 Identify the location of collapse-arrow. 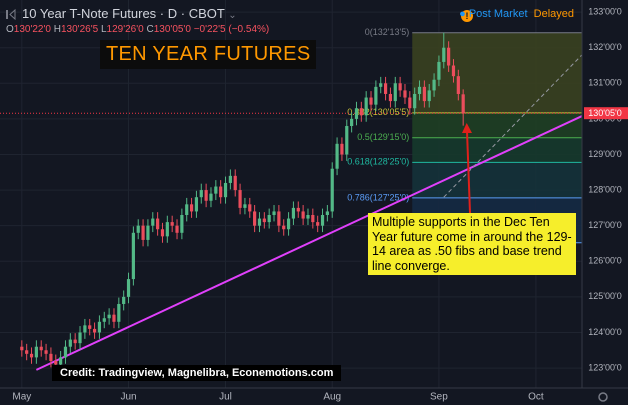
(12, 14).